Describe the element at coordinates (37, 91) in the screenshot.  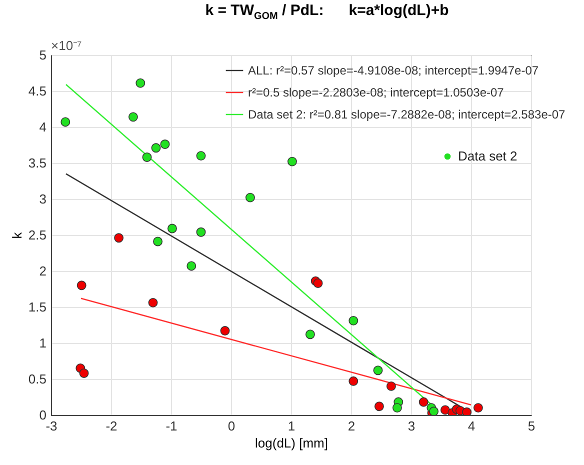
I see `y-tick-label: 4.5` at that location.